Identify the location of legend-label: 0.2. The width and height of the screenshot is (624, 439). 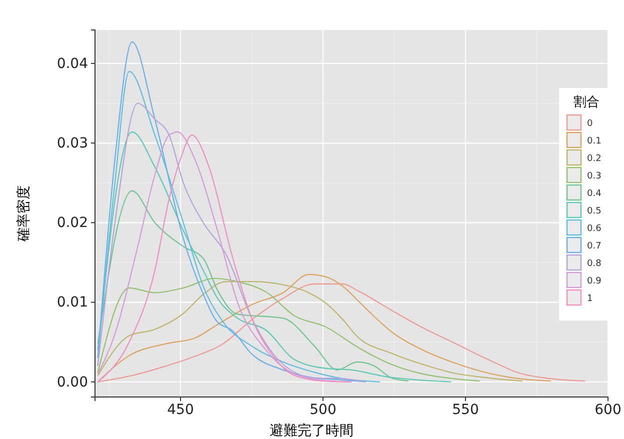
(594, 159).